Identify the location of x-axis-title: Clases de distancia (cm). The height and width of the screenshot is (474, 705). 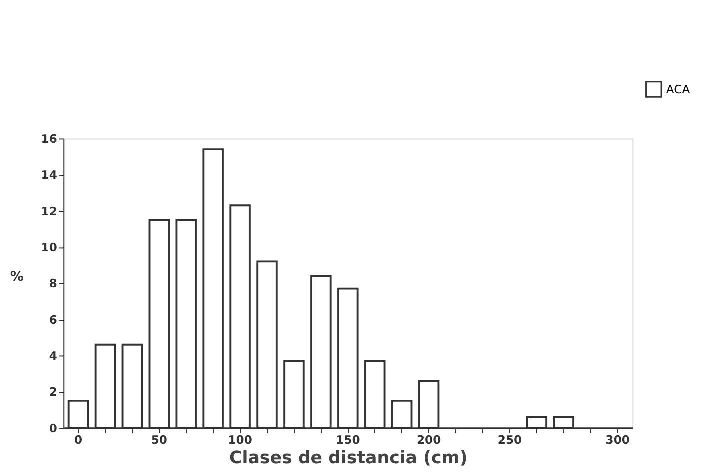
(349, 458).